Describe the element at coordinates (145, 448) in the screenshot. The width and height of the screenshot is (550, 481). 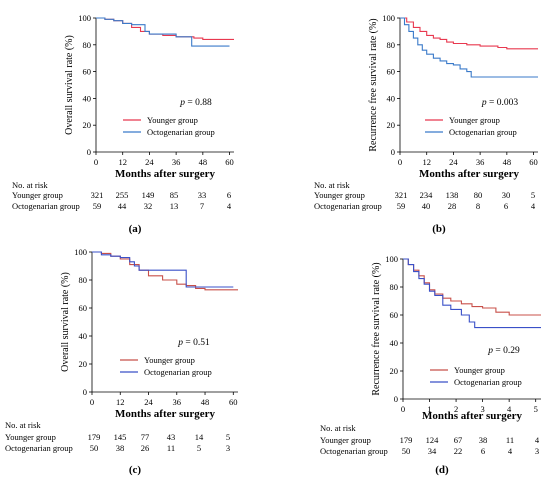
I see `risk-count: 26` at that location.